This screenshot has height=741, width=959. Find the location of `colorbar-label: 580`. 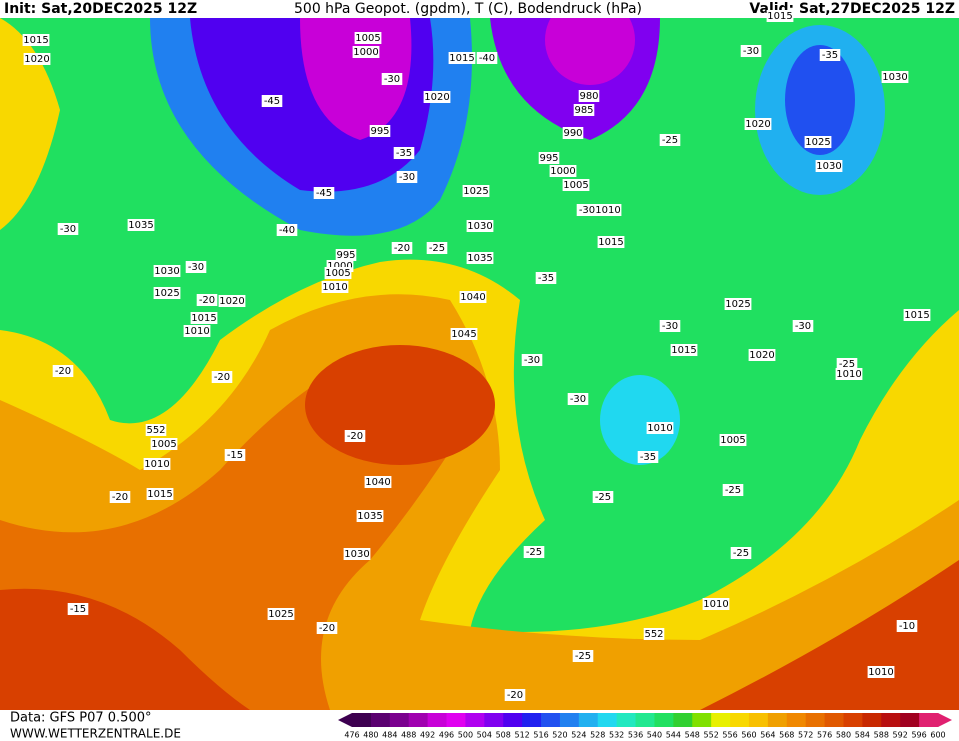

colorbar-label: 580 is located at coordinates (843, 735).